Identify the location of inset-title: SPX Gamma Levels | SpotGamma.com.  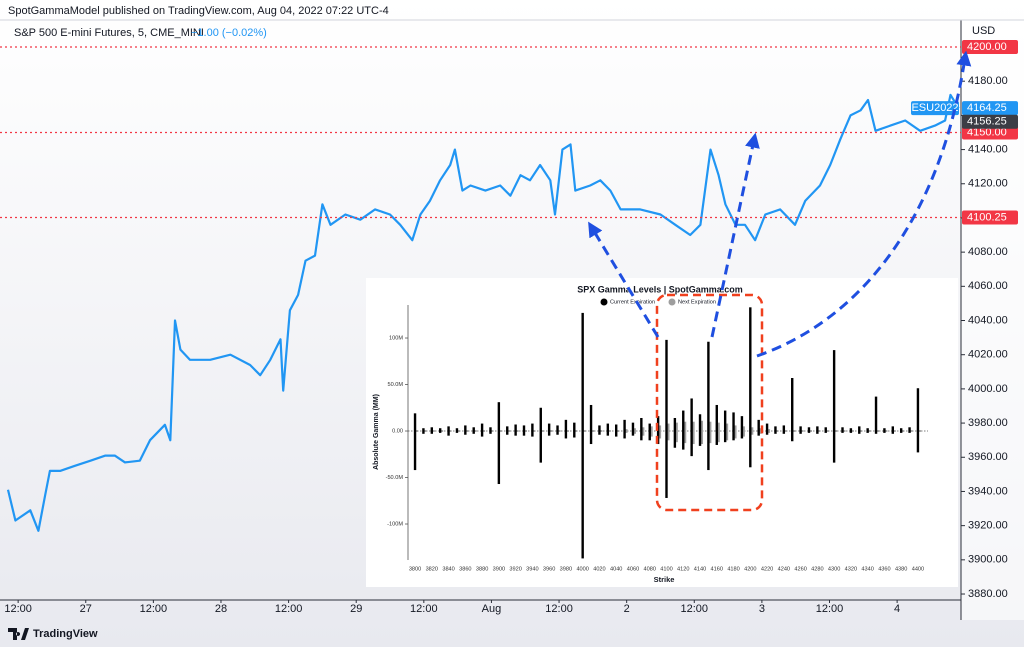
(660, 289).